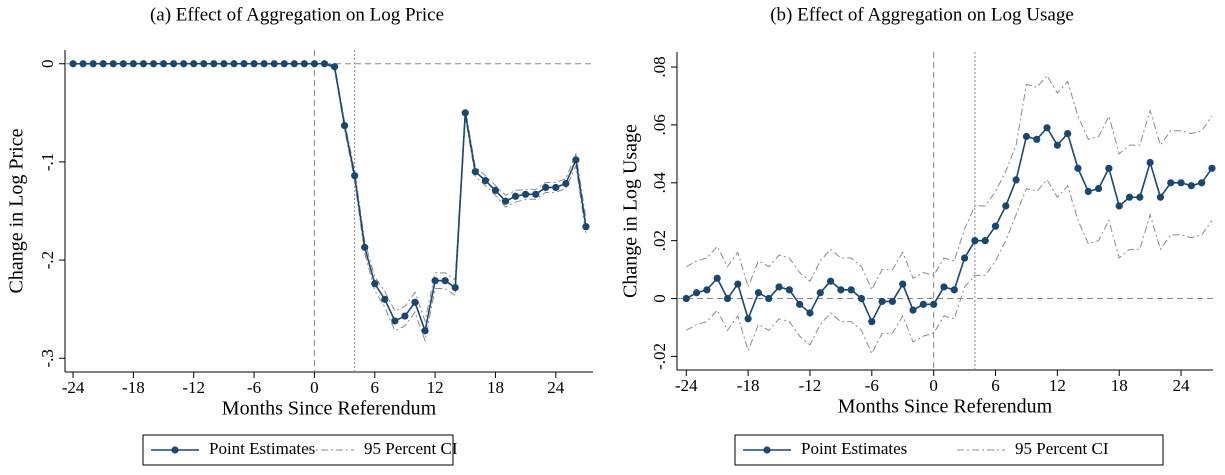  I want to click on x-axis-label: Months Since Referendum, so click(945, 407).